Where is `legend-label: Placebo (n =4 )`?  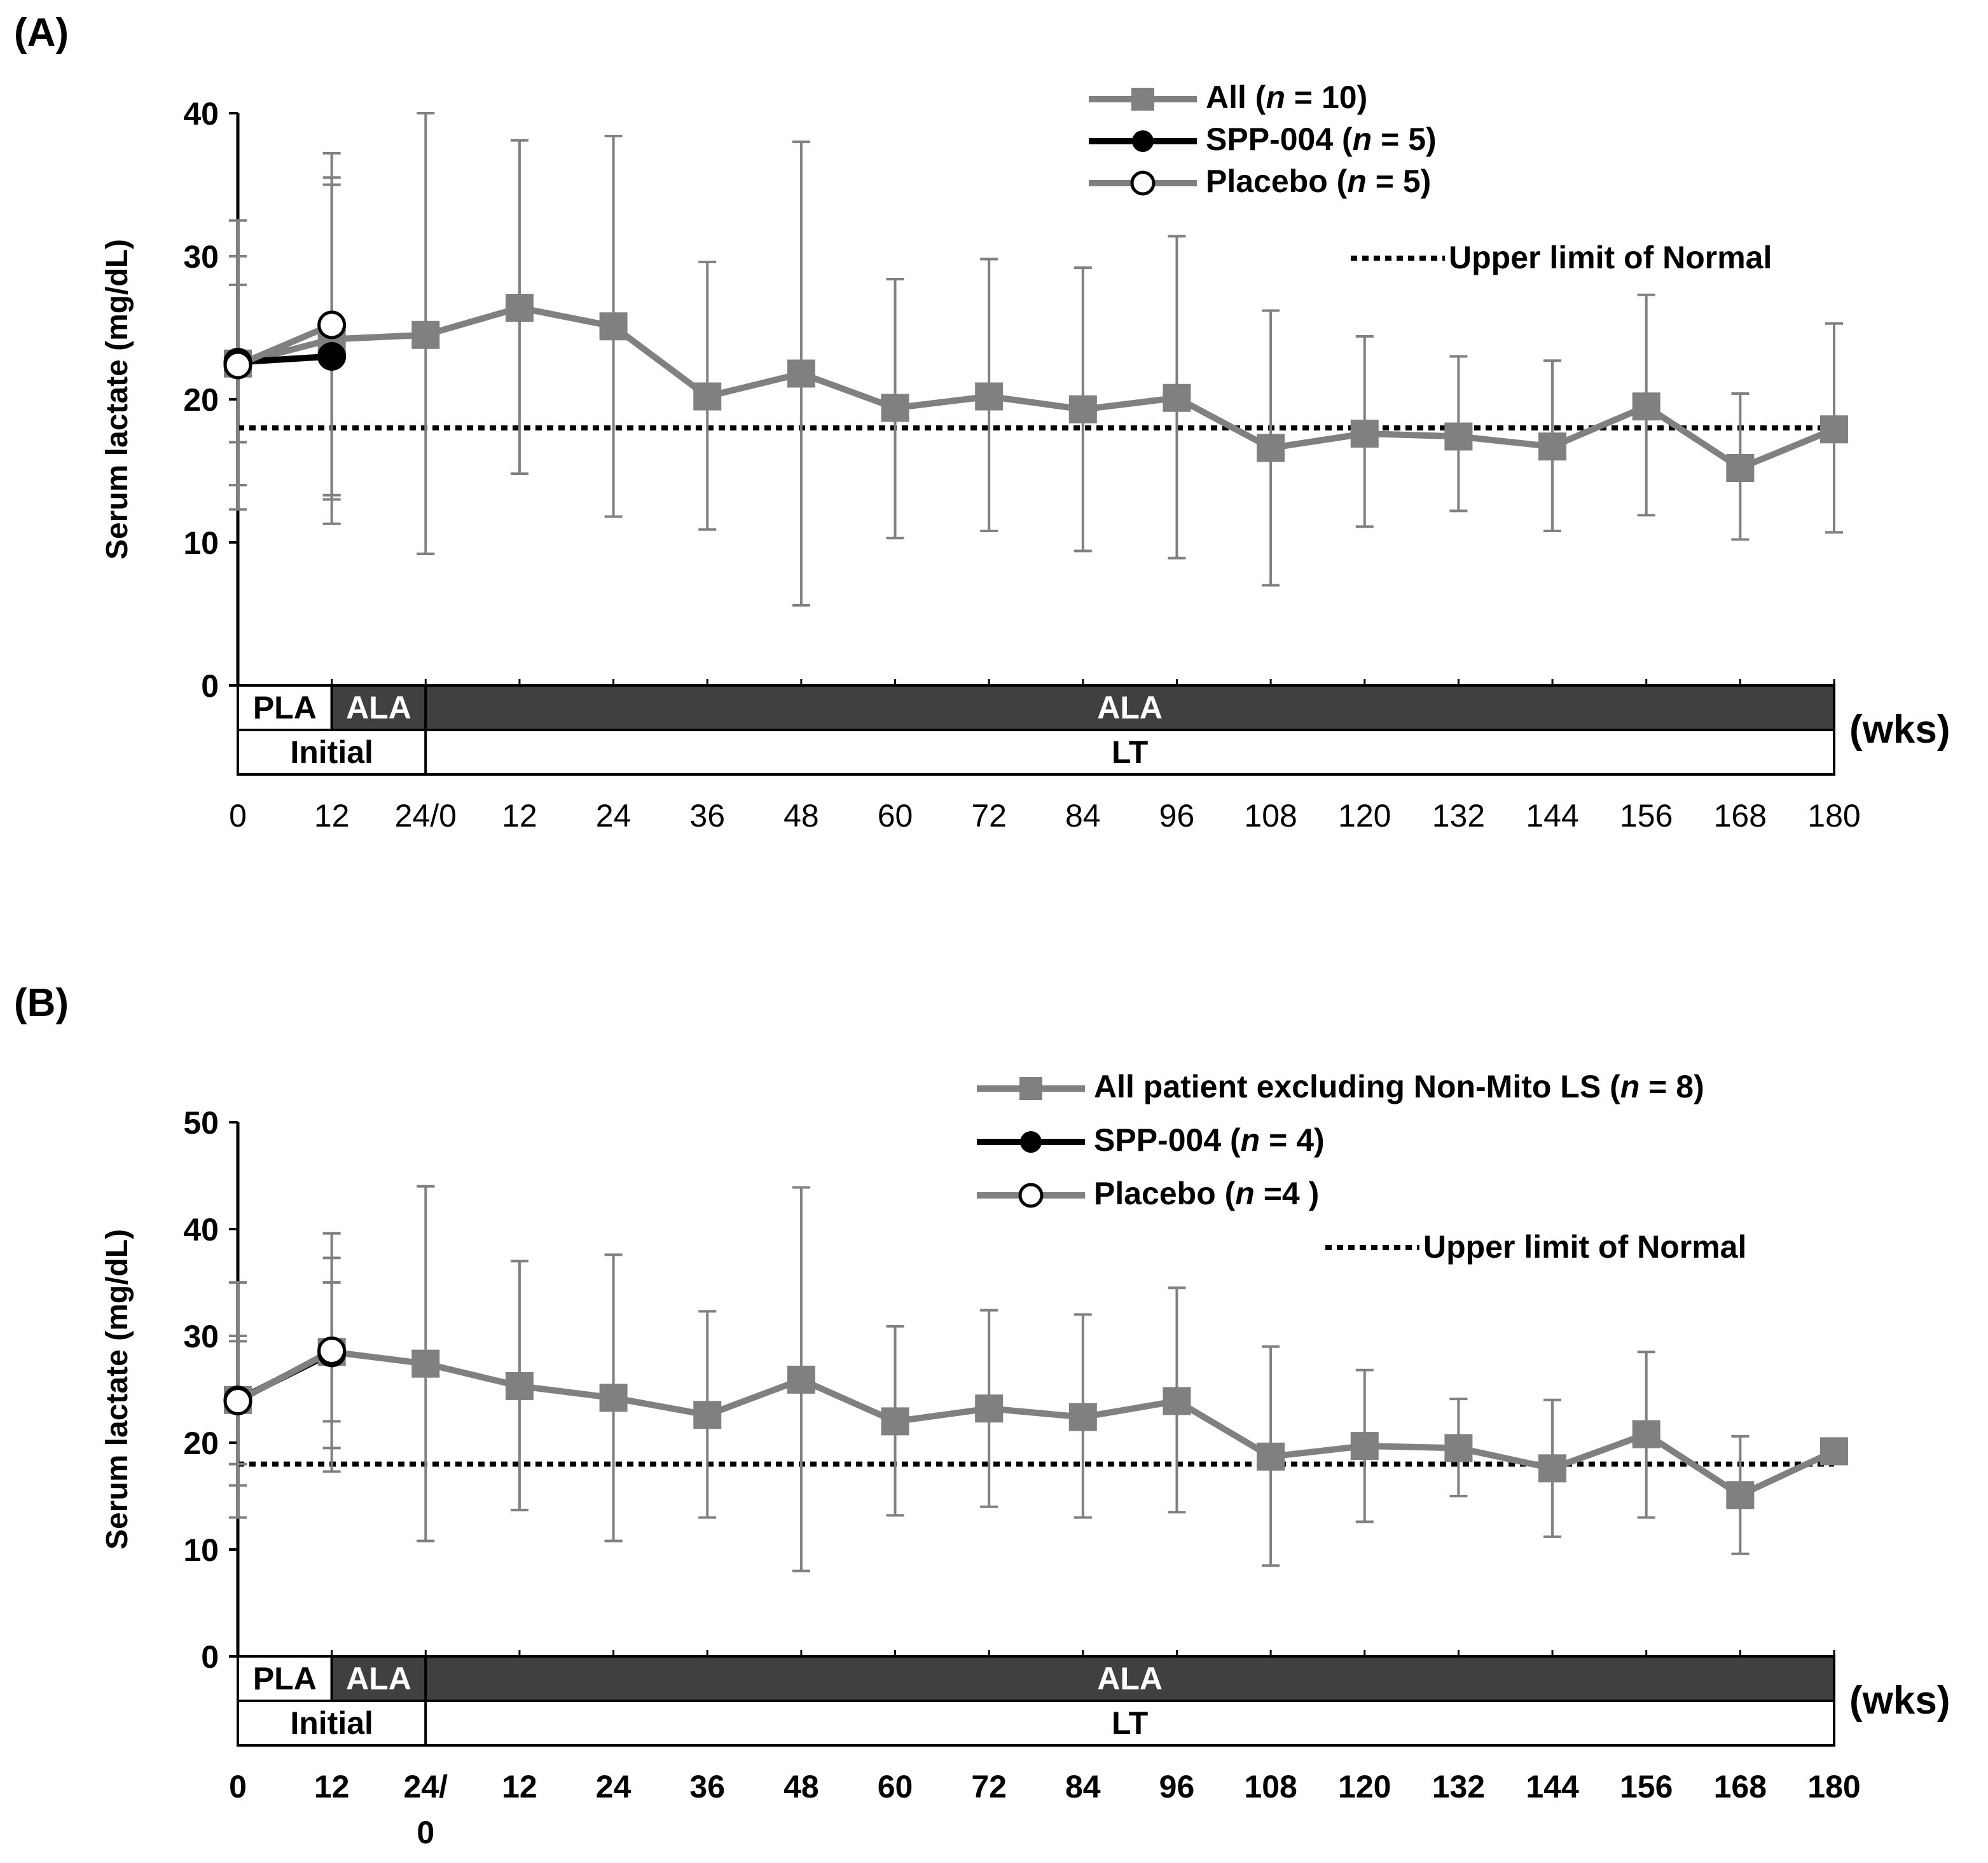 legend-label: Placebo (n =4 ) is located at coordinates (1206, 1193).